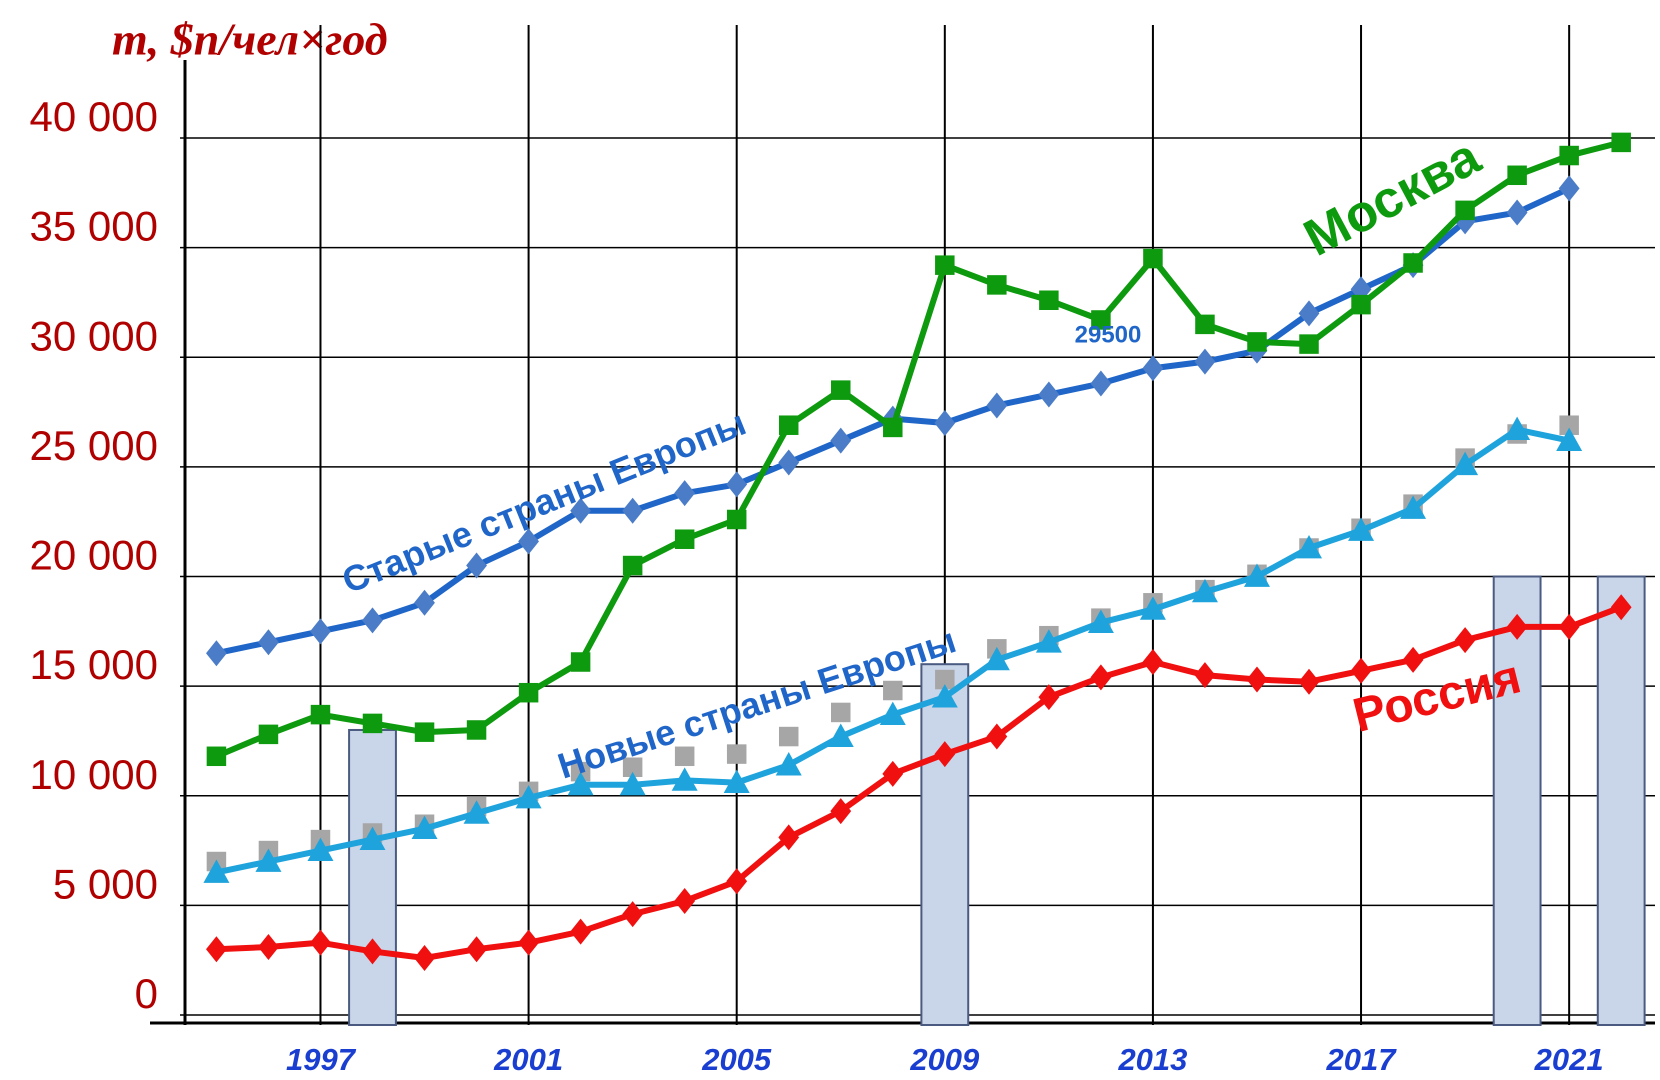 This screenshot has height=1080, width=1660. What do you see at coordinates (736, 1059) in the screenshot?
I see `x-tick-label: 2005` at bounding box center [736, 1059].